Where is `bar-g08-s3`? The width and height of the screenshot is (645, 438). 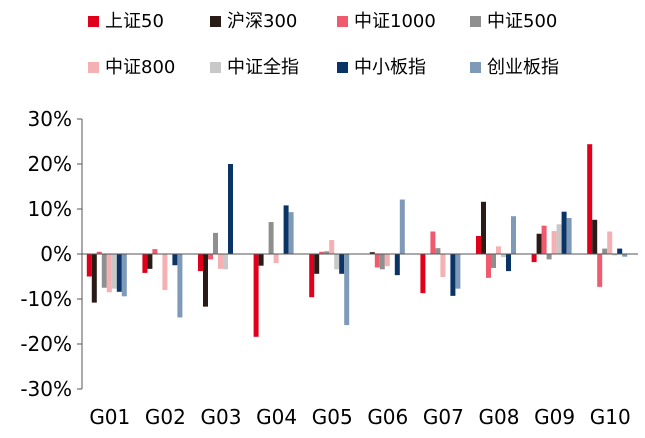 bar-g08-s3 is located at coordinates (488, 266).